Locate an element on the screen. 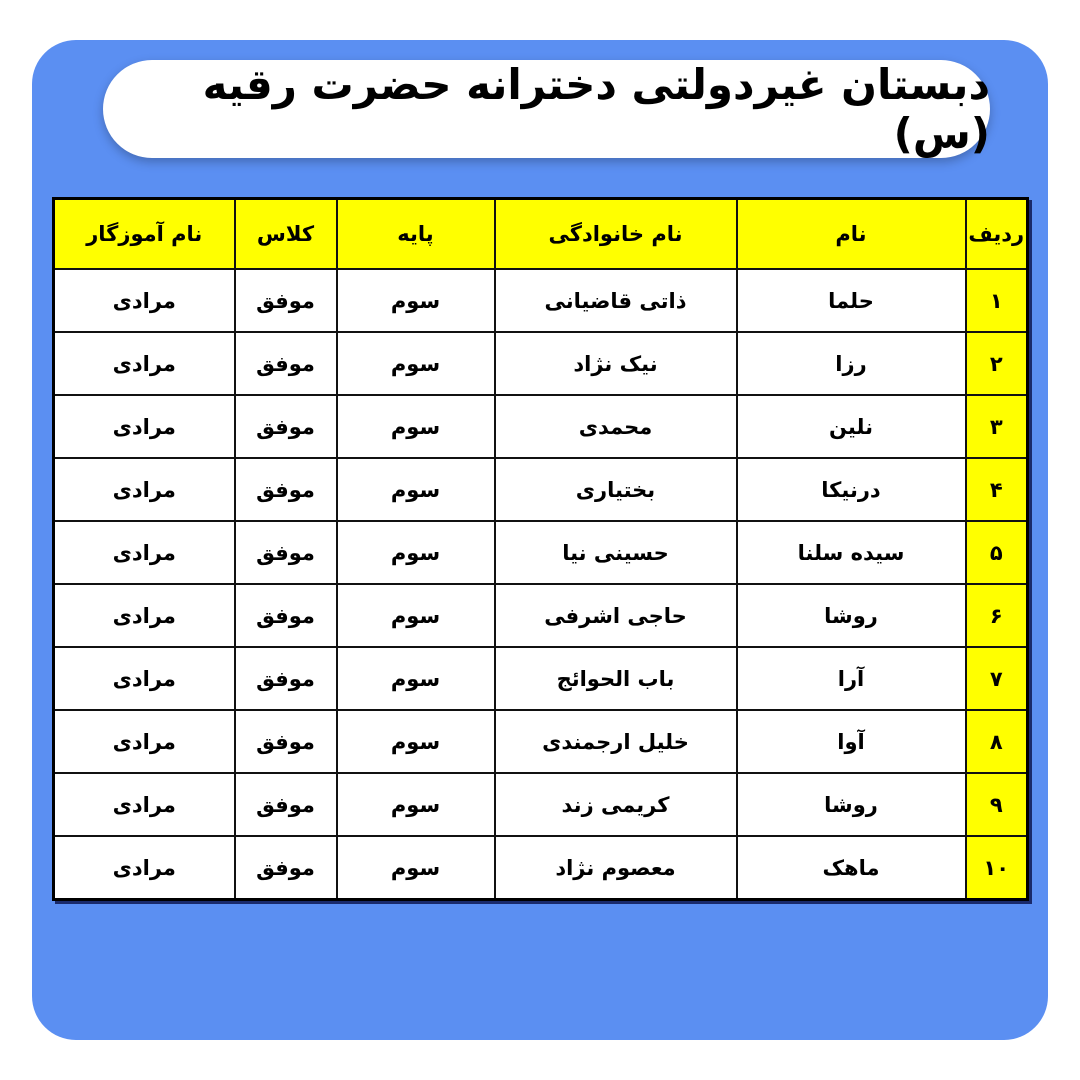 This screenshot has width=1080, height=1080. cell-first-name: نلین is located at coordinates (851, 426).